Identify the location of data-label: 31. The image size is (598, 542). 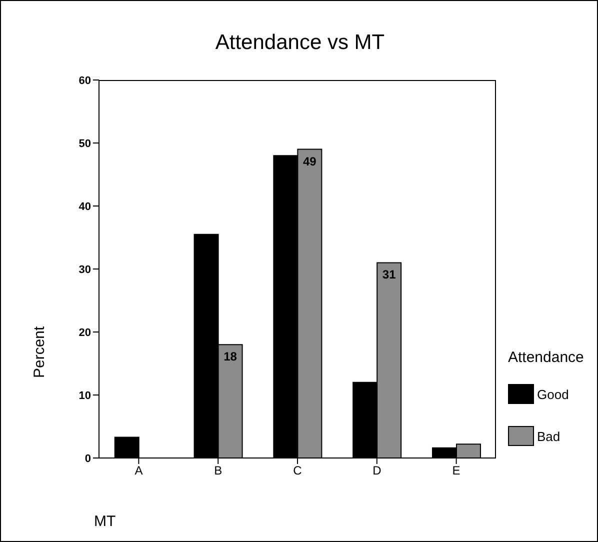
(389, 275).